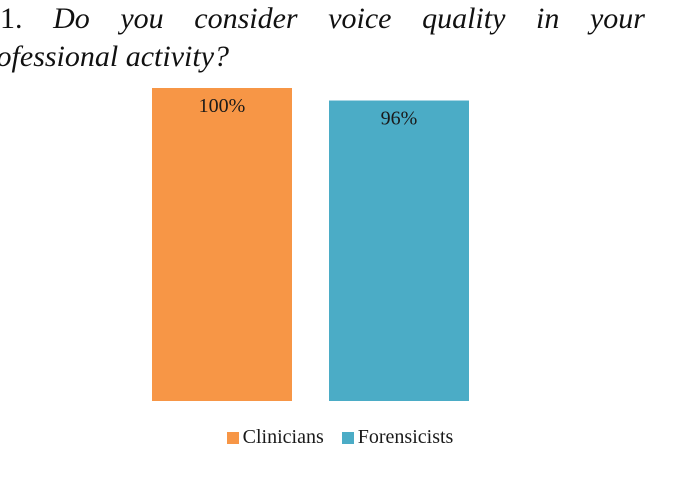 This screenshot has height=500, width=680. What do you see at coordinates (322, 19) in the screenshot?
I see `question-line-1: 1. Do you consider voice quality in your` at bounding box center [322, 19].